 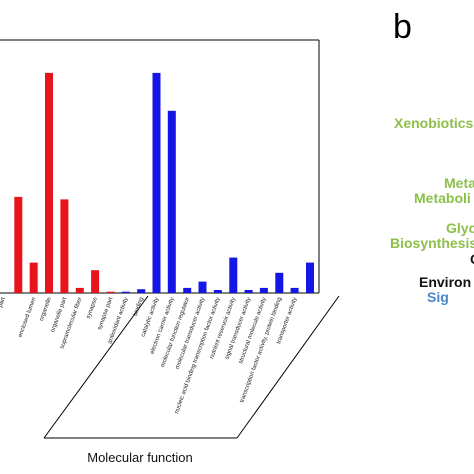 I want to click on bar-molecular-function-regulator, so click(x=187, y=290).